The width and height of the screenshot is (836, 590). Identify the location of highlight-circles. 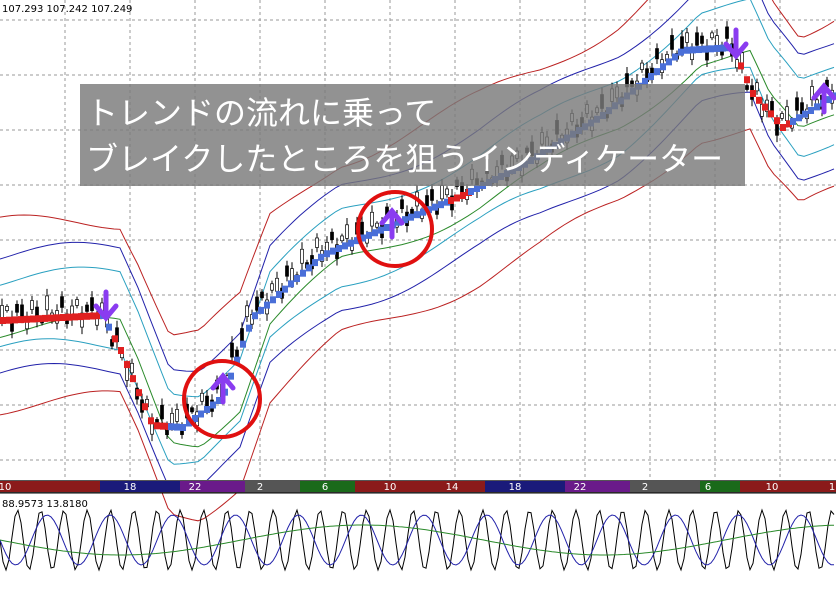
(308, 314).